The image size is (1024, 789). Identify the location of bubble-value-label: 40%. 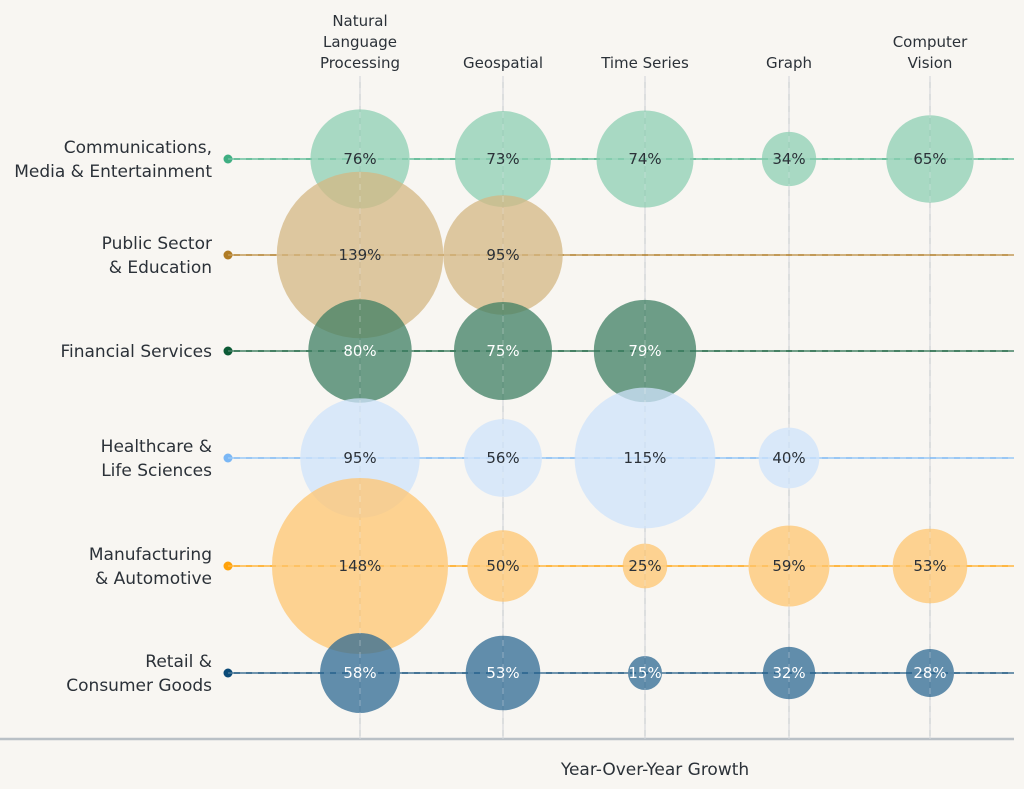
(788, 458).